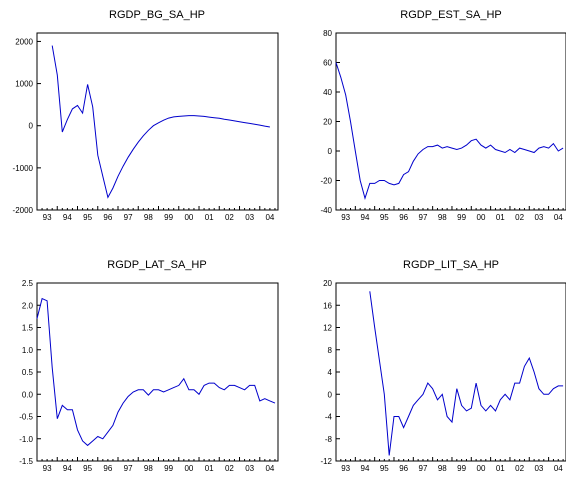 This screenshot has width=566, height=482. What do you see at coordinates (326, 181) in the screenshot?
I see `y-tick-label: -20` at bounding box center [326, 181].